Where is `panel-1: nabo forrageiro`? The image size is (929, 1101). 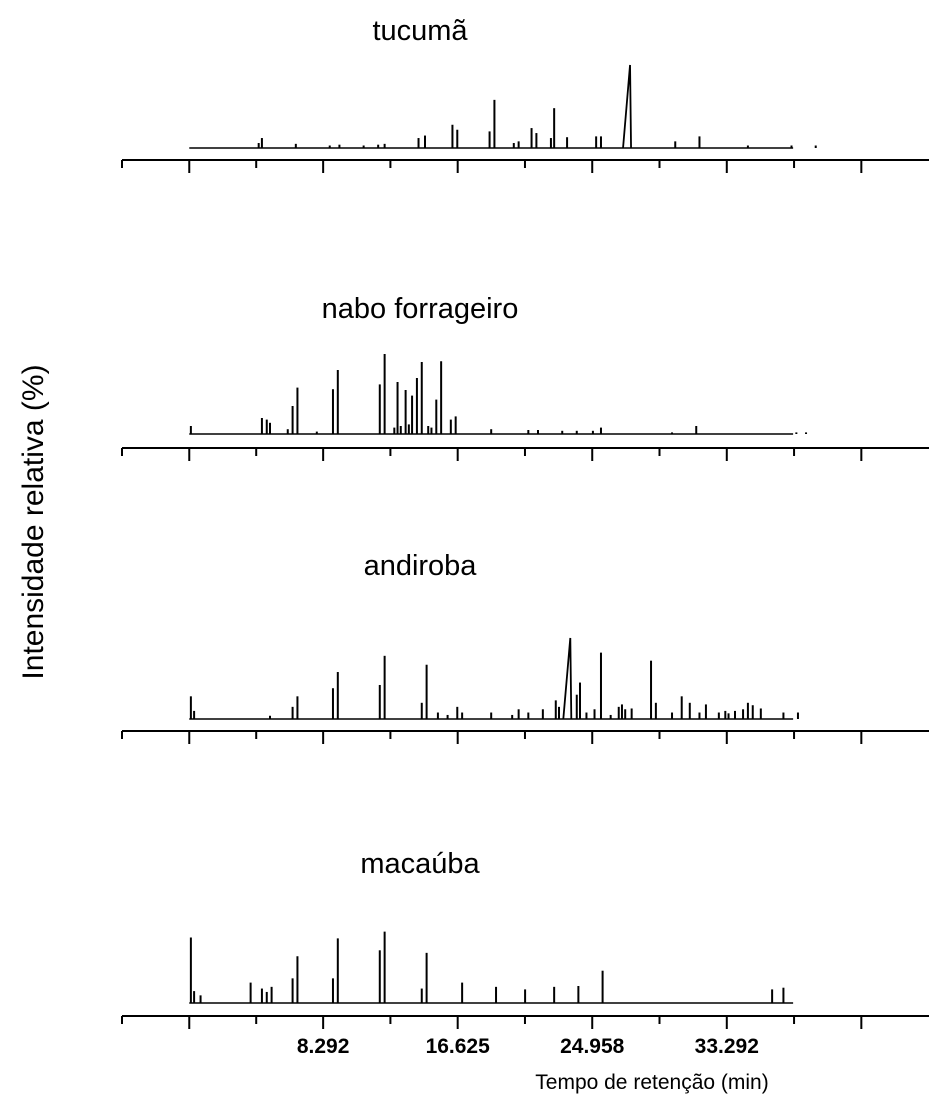 panel-1: nabo forrageiro is located at coordinates (525, 377).